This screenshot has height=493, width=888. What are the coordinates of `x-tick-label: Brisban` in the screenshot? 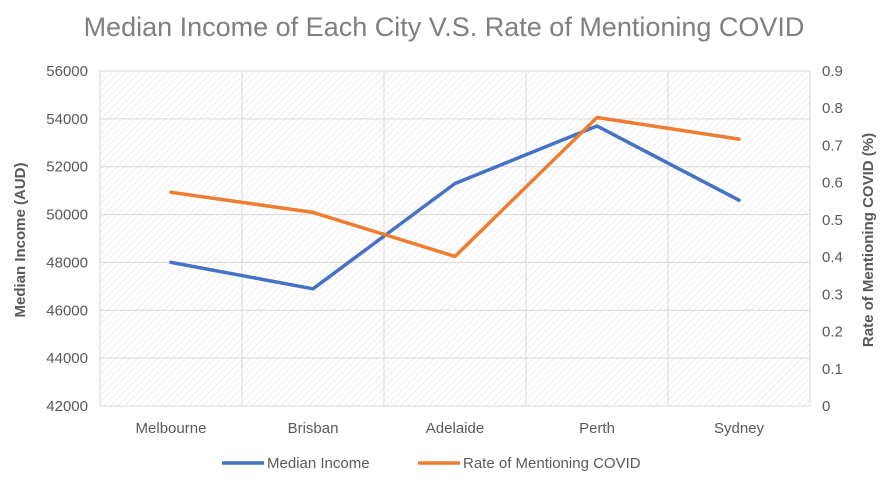 It's located at (313, 428).